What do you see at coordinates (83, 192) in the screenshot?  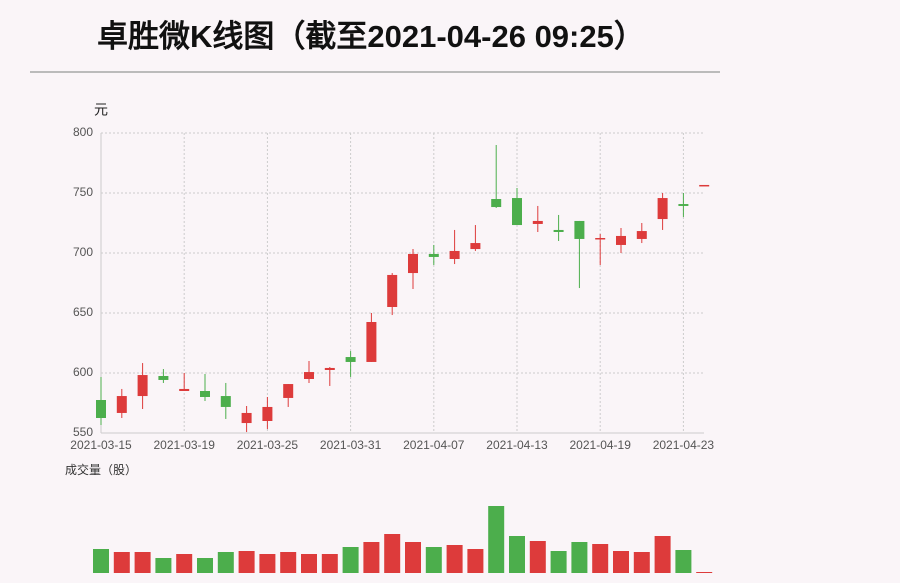 I see `y-tick-label: 750` at bounding box center [83, 192].